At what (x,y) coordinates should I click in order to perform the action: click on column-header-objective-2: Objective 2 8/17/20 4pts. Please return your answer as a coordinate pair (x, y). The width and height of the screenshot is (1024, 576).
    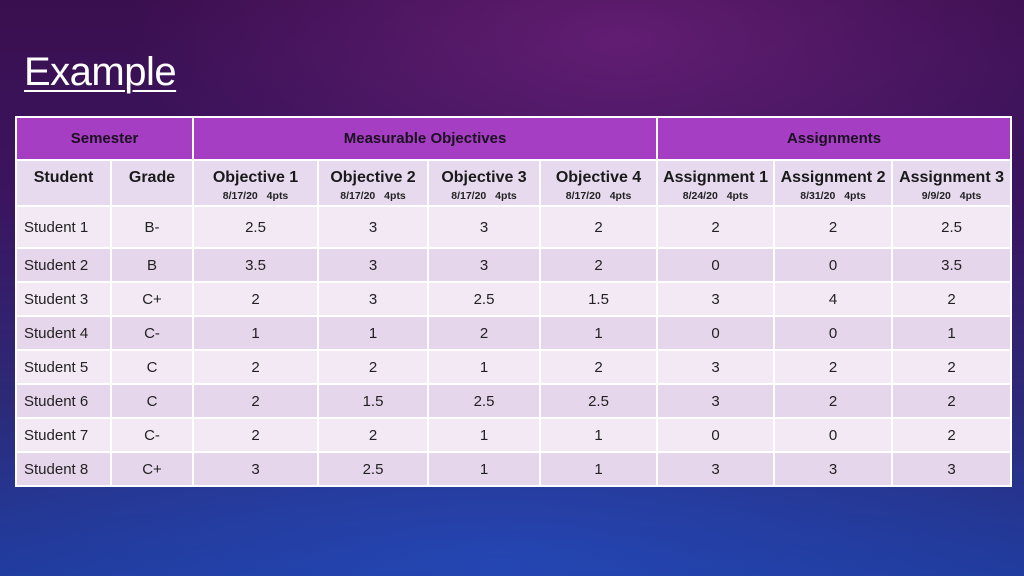
    Looking at the image, I should click on (373, 183).